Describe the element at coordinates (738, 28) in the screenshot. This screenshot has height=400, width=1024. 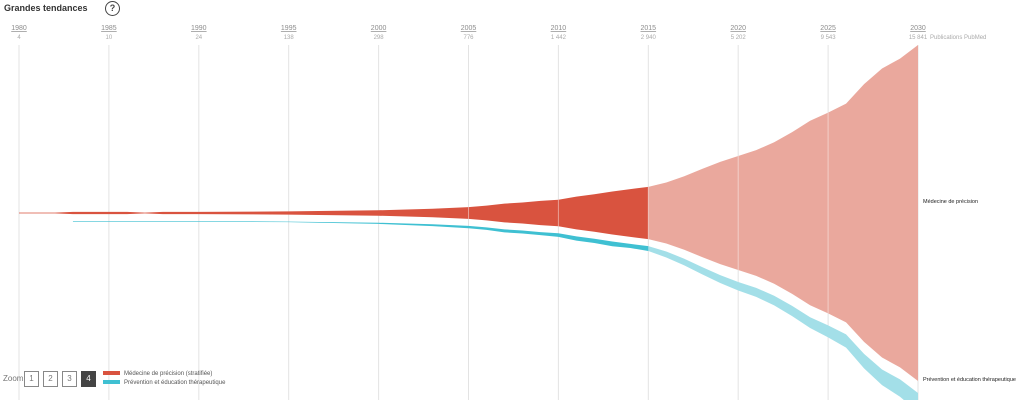
I see `tick-year-2020: 2020` at that location.